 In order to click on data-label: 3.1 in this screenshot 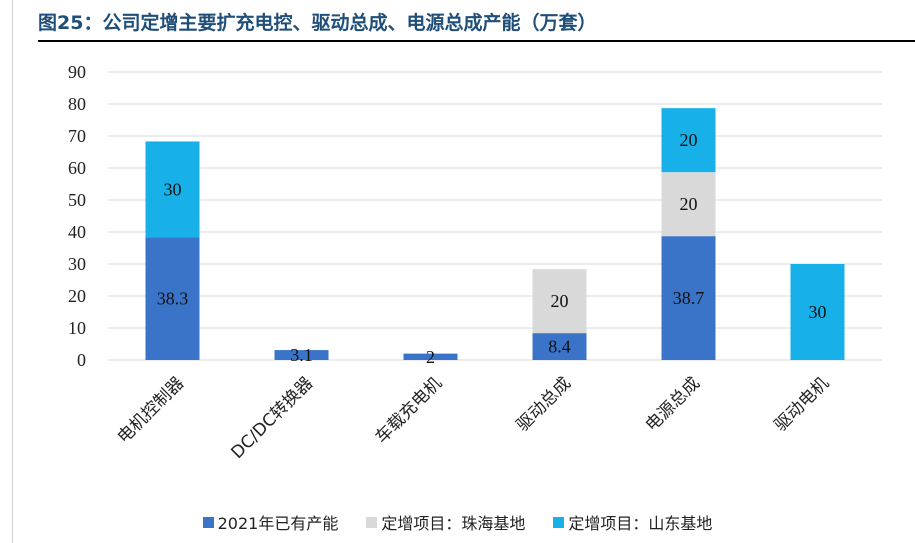, I will do `click(301, 355)`.